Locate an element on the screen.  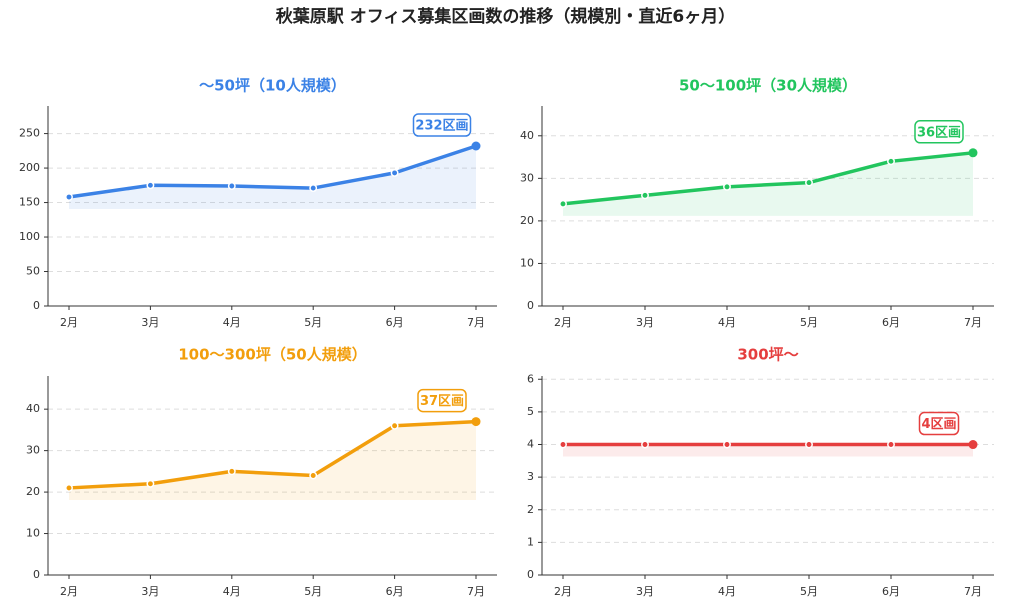
y-tick-label: 1 is located at coordinates (530, 541).